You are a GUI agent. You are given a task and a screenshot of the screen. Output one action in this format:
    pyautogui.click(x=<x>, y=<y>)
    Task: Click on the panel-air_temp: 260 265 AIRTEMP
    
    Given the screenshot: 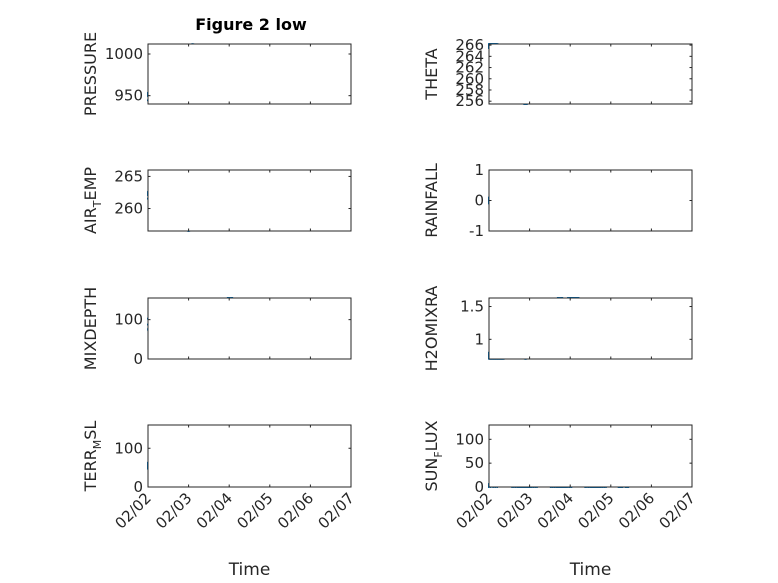 What is the action you would take?
    pyautogui.click(x=216, y=200)
    